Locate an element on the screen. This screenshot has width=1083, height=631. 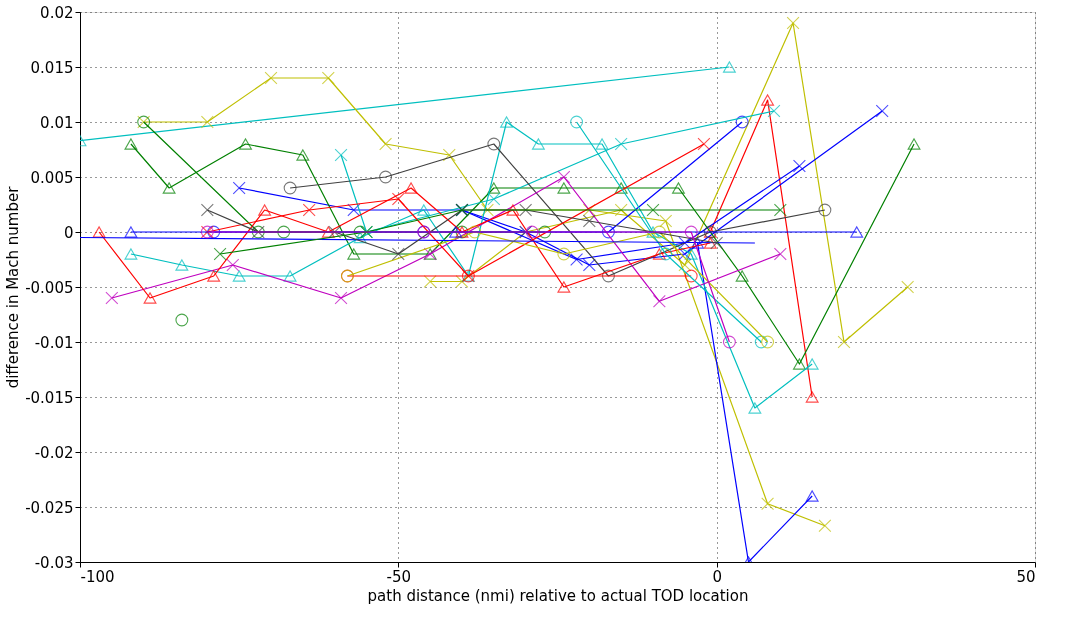
y-tick-label: -0.02 is located at coordinates (54, 452).